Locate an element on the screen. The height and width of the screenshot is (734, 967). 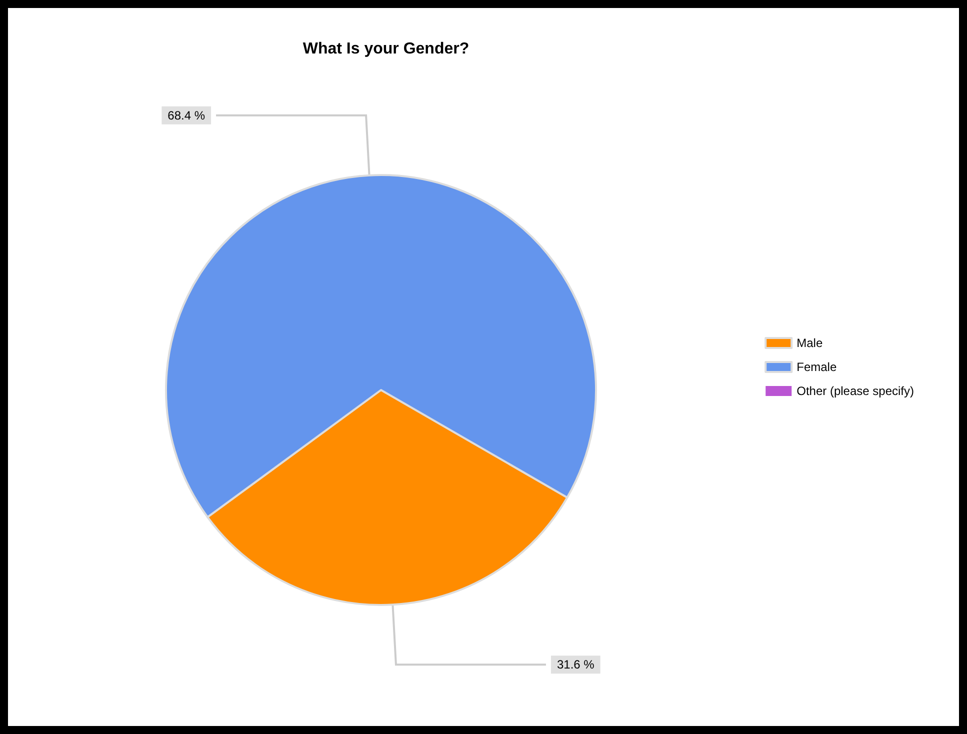
legend-label: Male is located at coordinates (809, 343).